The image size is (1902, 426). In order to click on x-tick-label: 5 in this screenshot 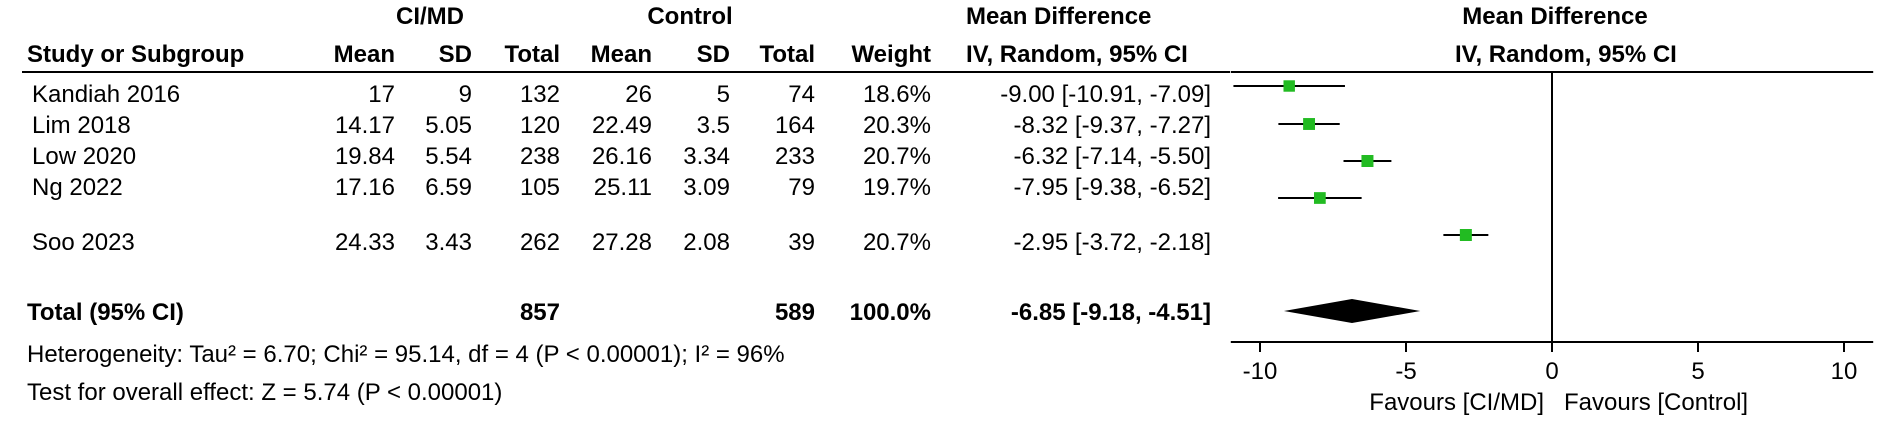, I will do `click(1697, 371)`.